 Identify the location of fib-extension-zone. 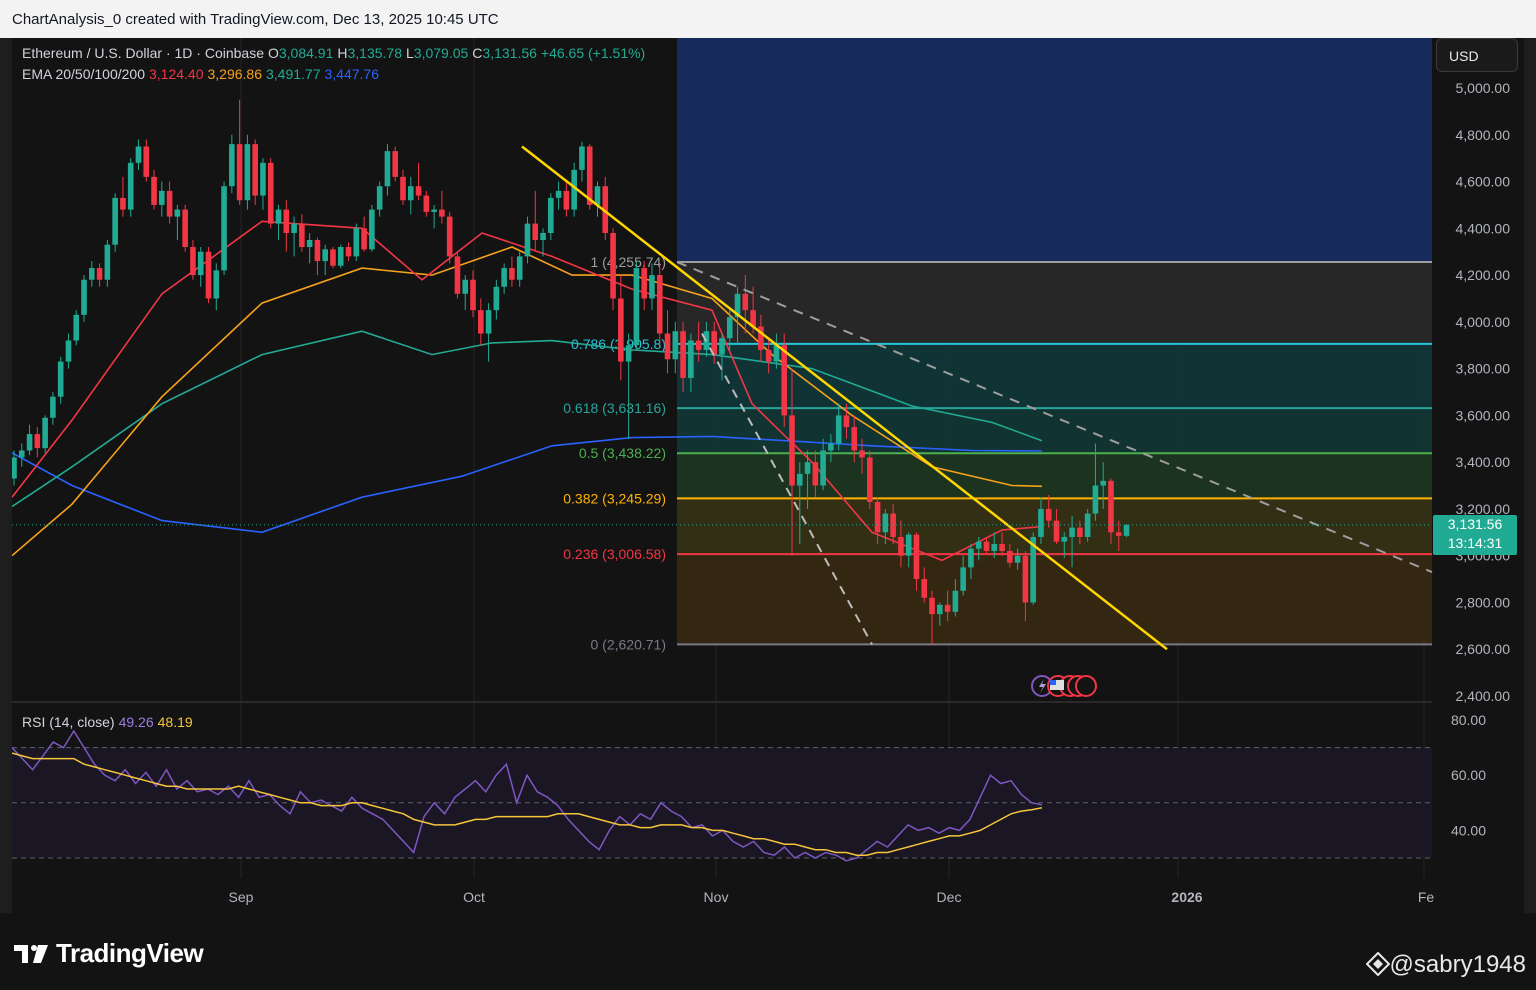
(1054, 150).